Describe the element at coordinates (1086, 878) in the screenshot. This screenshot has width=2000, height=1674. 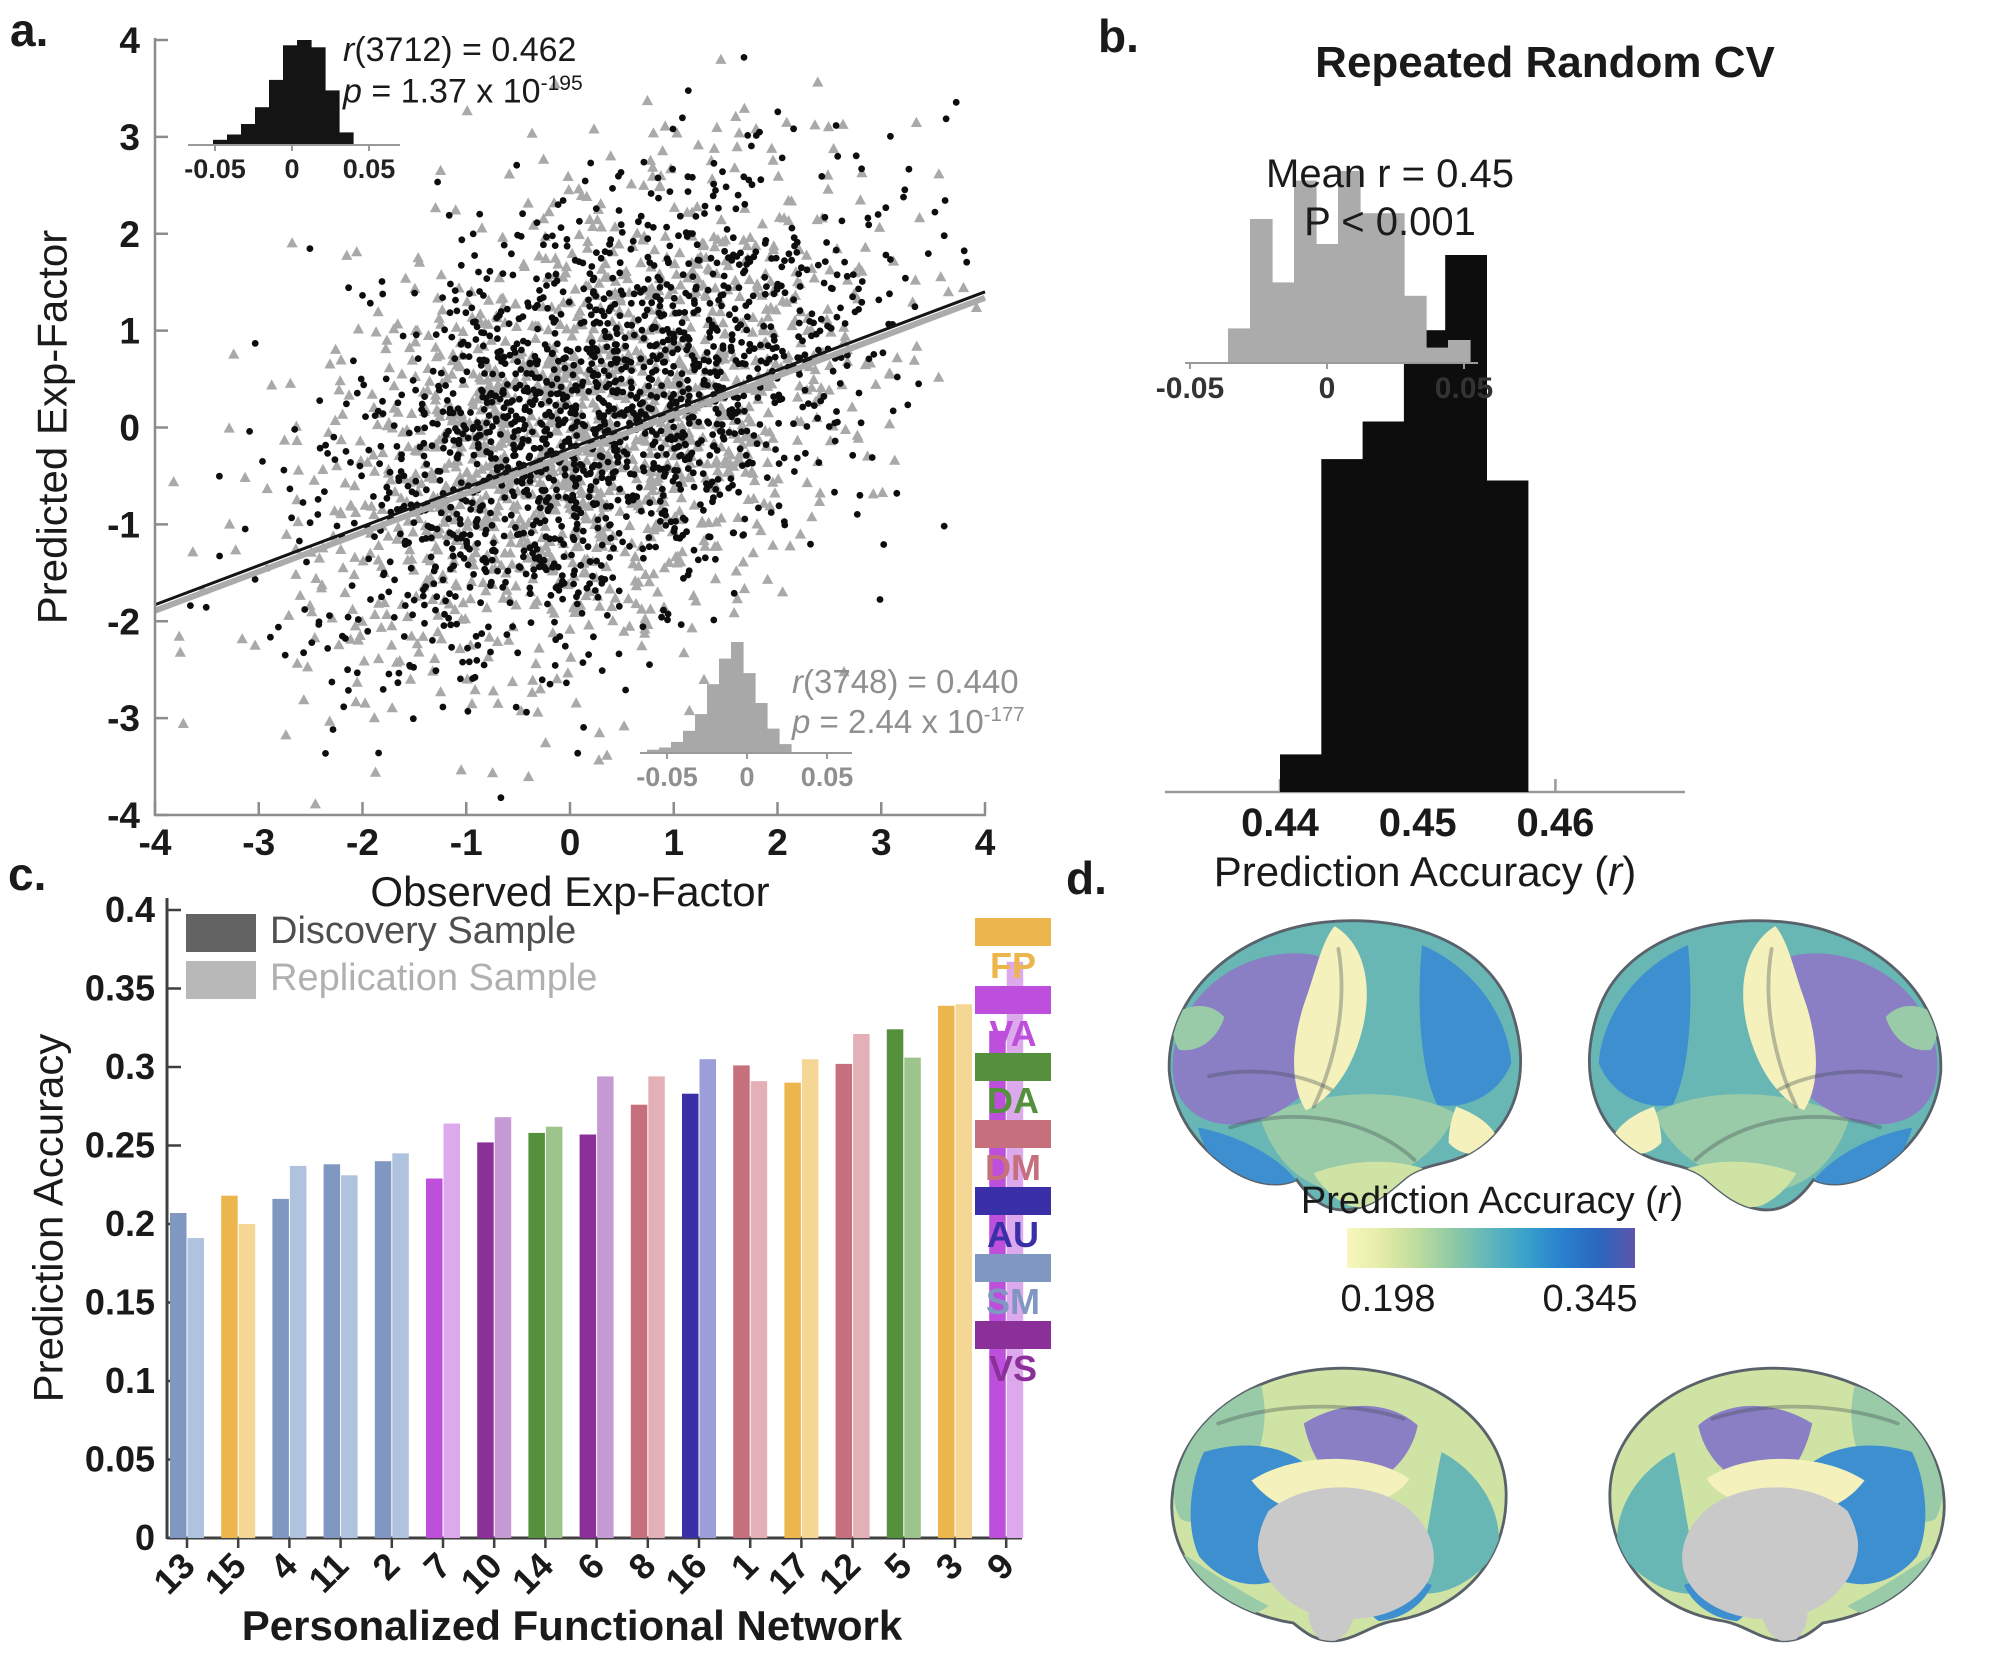
I see `panel-d-label: d.` at that location.